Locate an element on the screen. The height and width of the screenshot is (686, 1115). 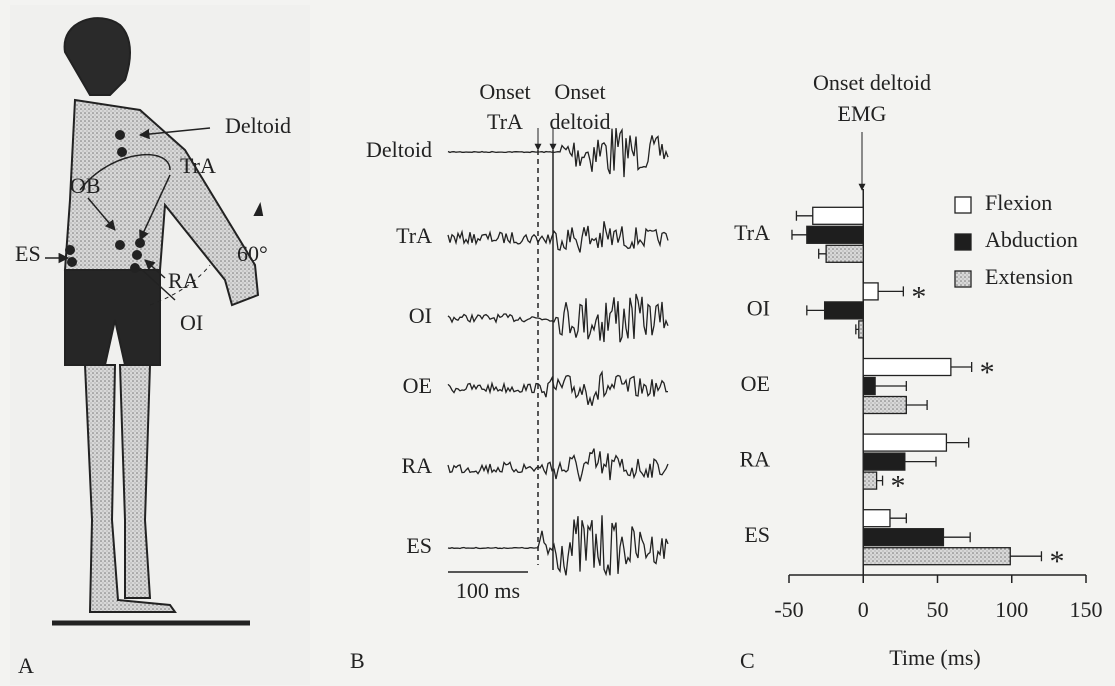
panel-letter: A is located at coordinates (26, 665).